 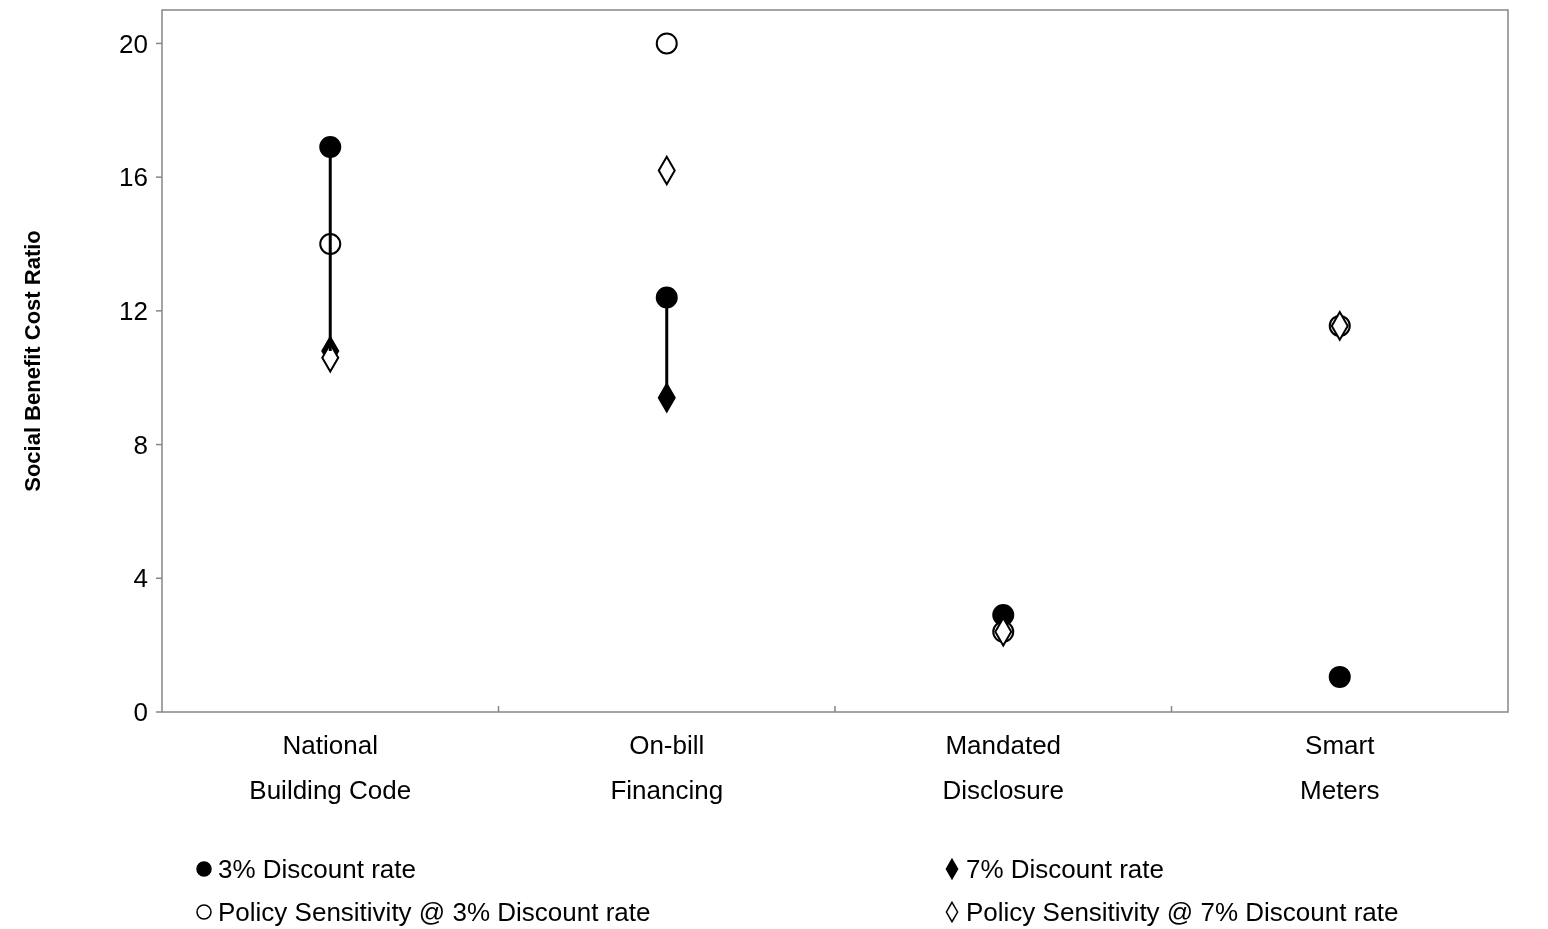 I want to click on y-tick-label: 4, so click(x=140, y=578).